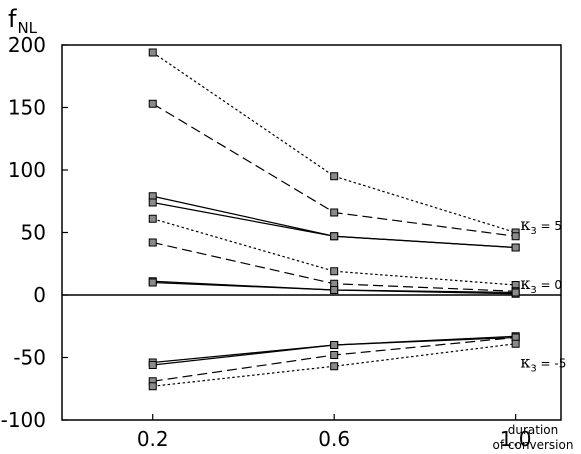  What do you see at coordinates (27, 45) in the screenshot?
I see `y-tick-label: 200` at bounding box center [27, 45].